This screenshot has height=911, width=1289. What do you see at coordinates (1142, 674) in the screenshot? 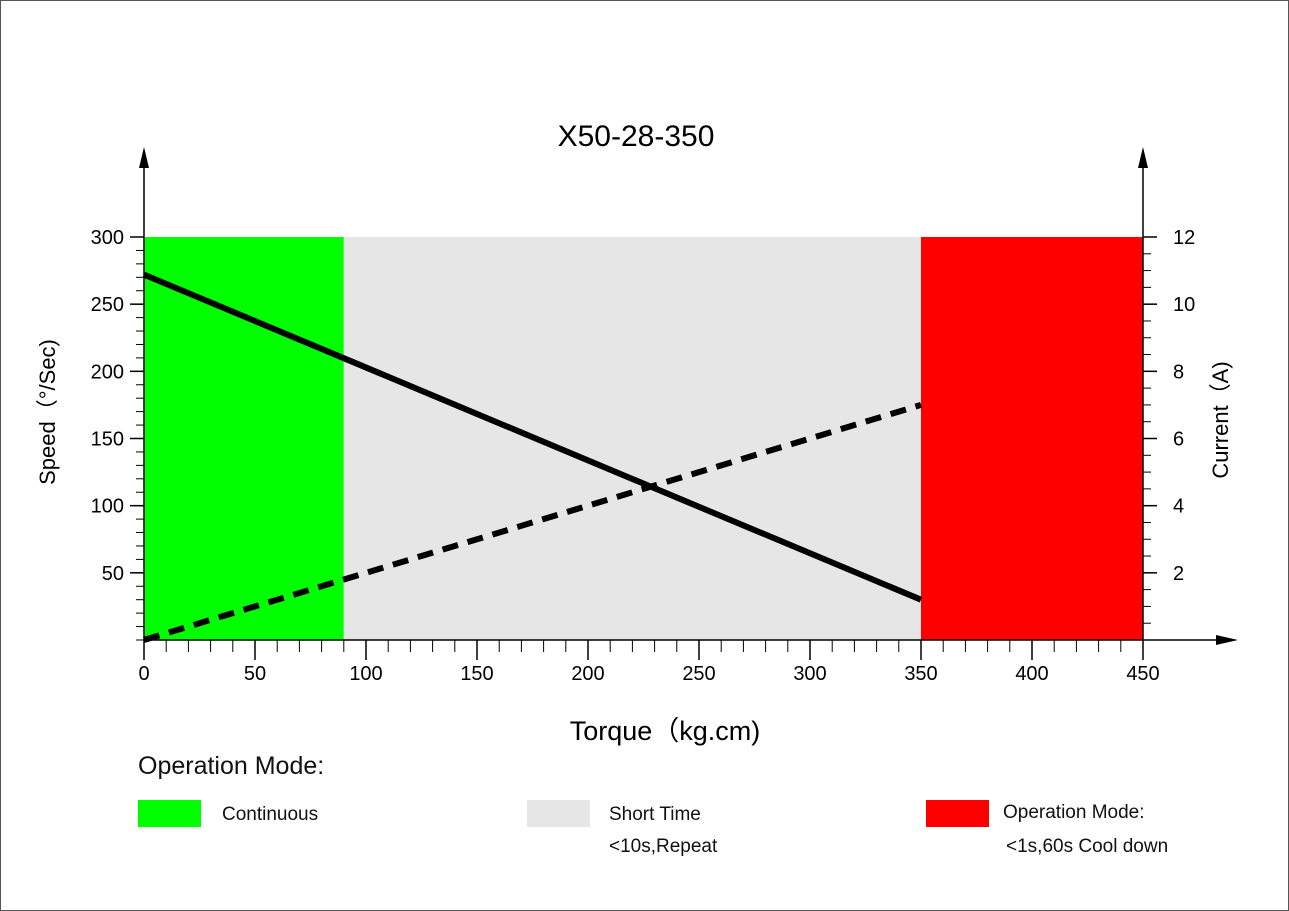
I see `x-tick-label: 450` at bounding box center [1142, 674].